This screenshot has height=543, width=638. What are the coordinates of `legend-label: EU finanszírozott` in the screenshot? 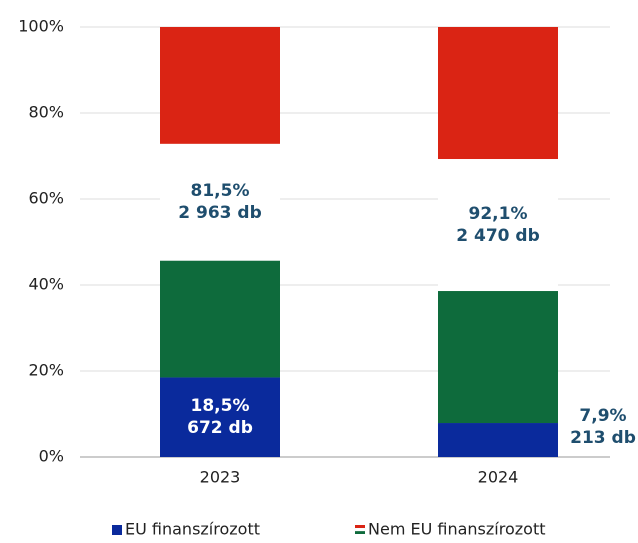 It's located at (192, 529).